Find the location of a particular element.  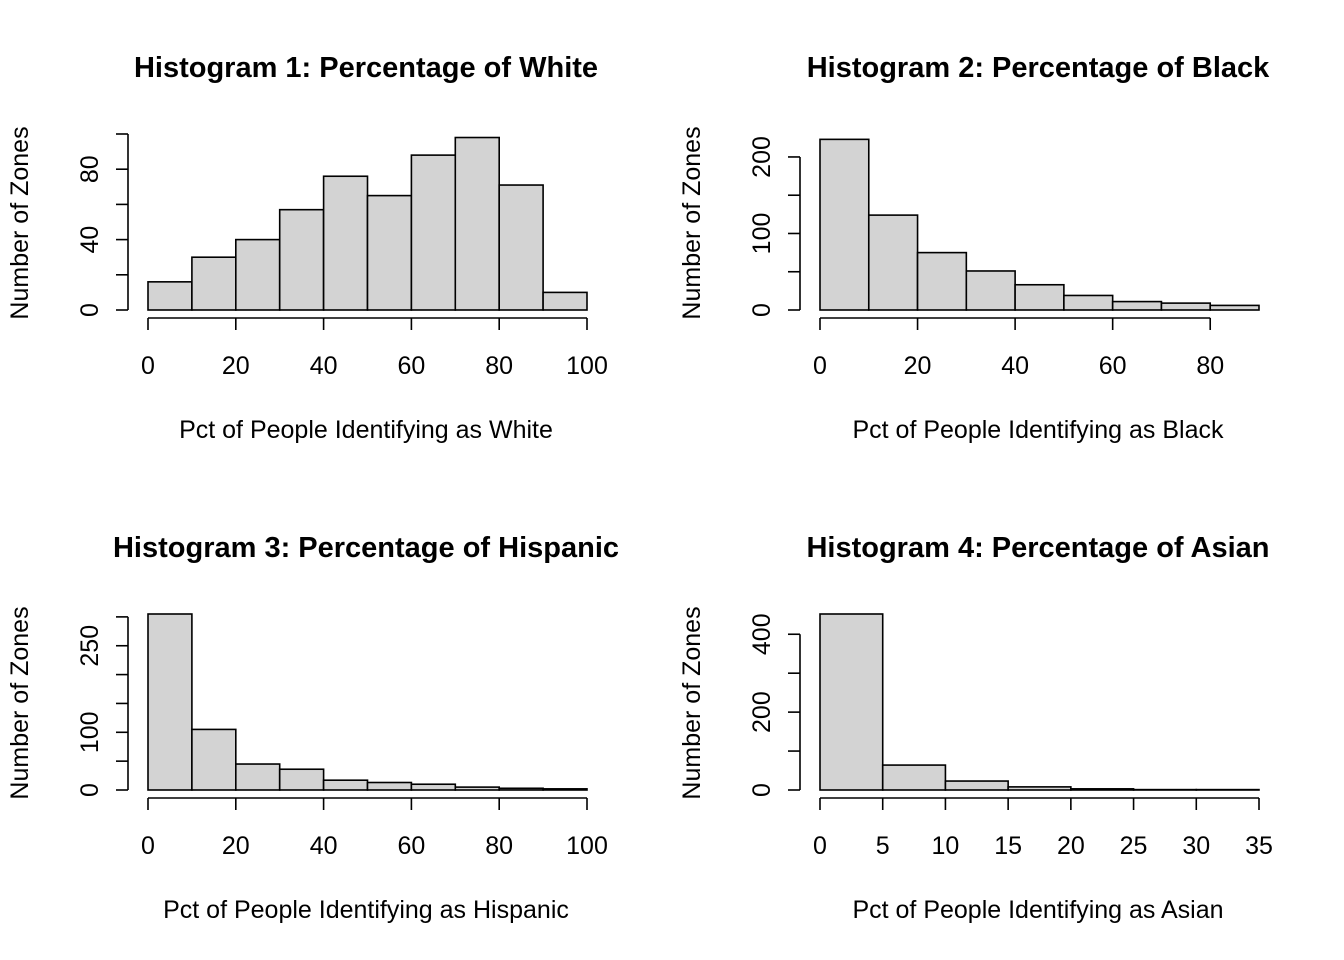

panel-3-x-tick-label: 80 is located at coordinates (499, 846).